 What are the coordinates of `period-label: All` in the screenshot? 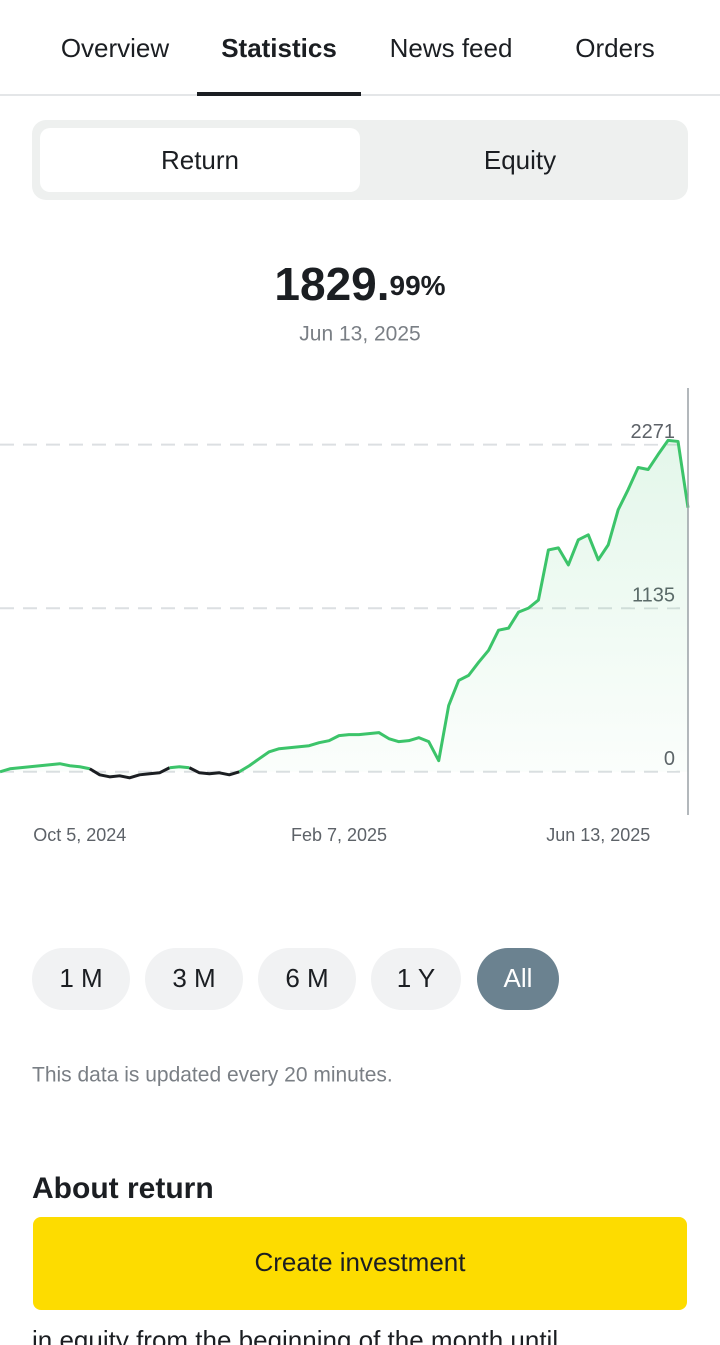 It's located at (518, 978).